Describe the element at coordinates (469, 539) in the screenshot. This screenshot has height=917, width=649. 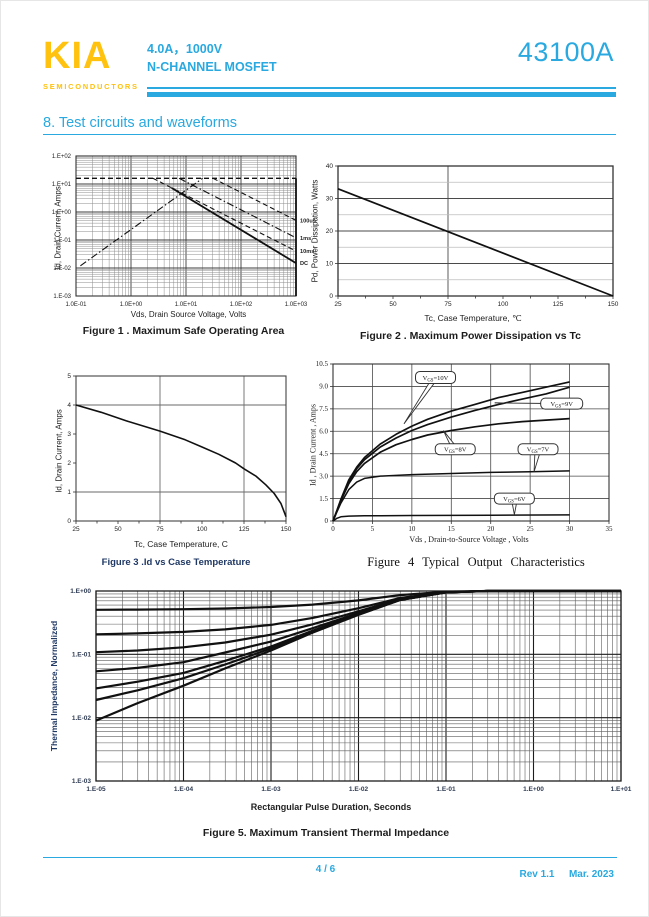
I see `figure4-x-axis-label: Vds , Drain-to-Source Voltage , Volts` at that location.